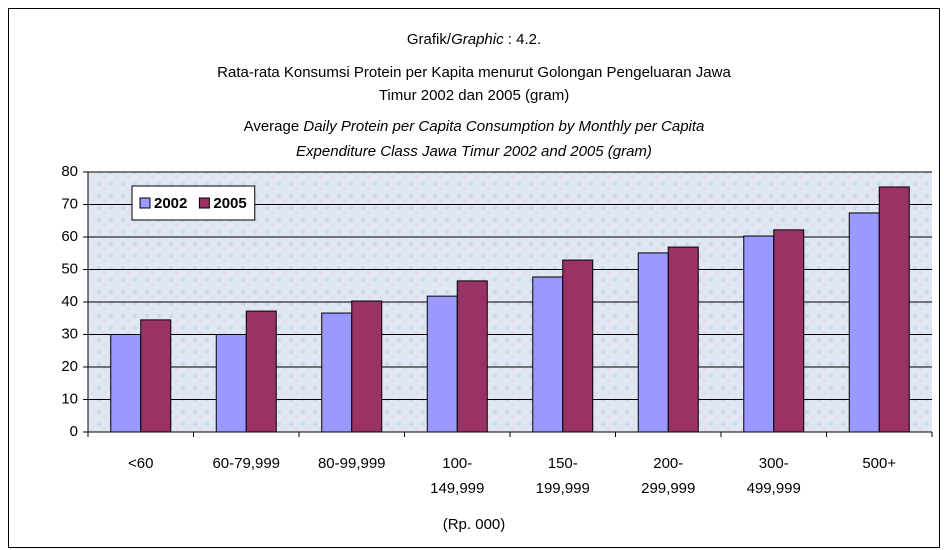  I want to click on title-segment: Graphic, so click(477, 39).